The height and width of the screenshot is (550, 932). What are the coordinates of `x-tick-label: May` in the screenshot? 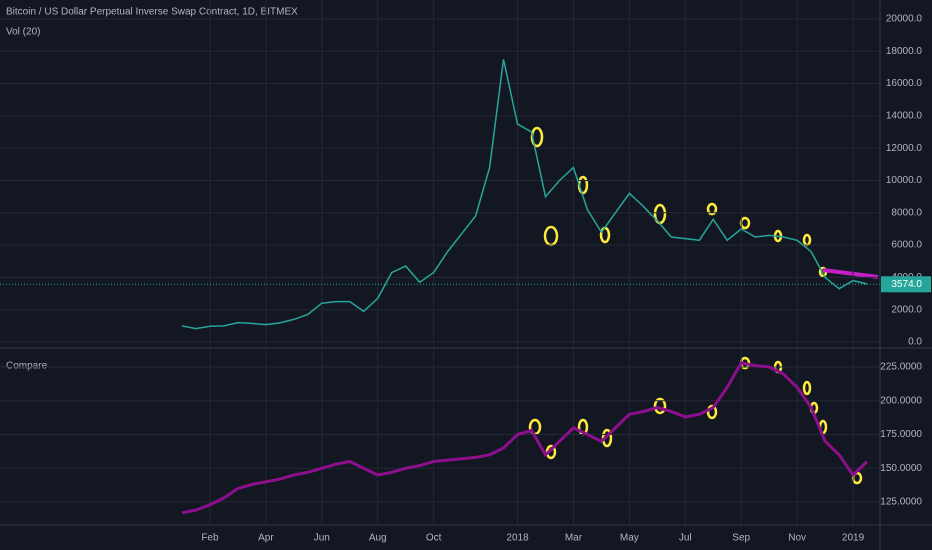 It's located at (629, 538).